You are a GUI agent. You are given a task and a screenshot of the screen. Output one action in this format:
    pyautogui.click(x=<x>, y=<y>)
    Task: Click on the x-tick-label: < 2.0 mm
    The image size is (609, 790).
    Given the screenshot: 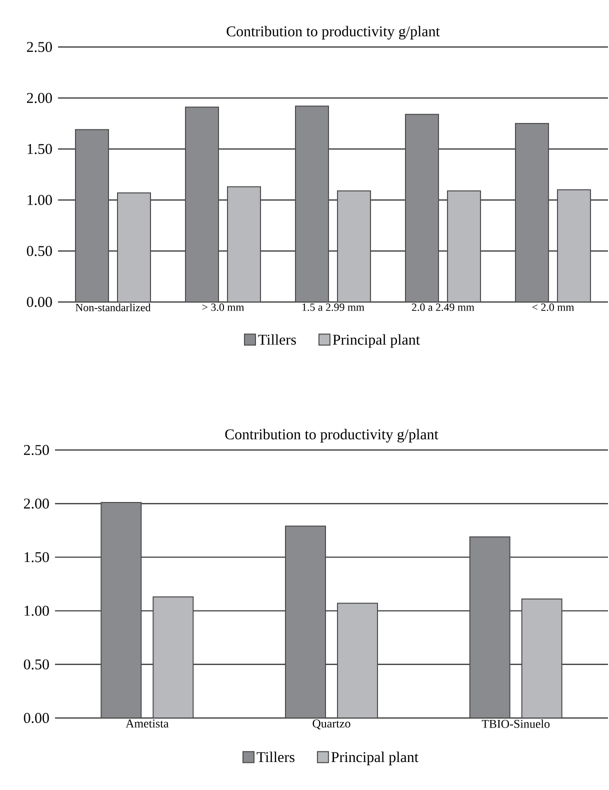 What is the action you would take?
    pyautogui.click(x=553, y=307)
    